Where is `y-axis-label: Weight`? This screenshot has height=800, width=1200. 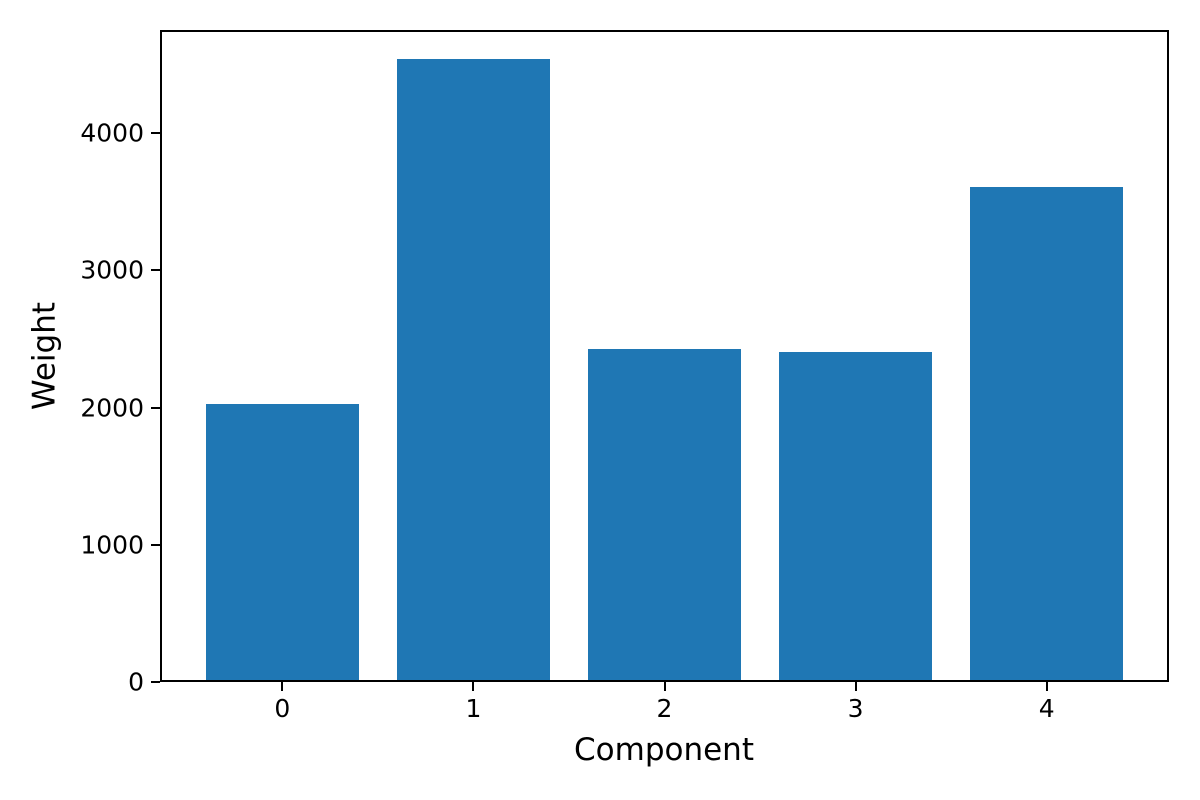
y-axis-label: Weight is located at coordinates (44, 356).